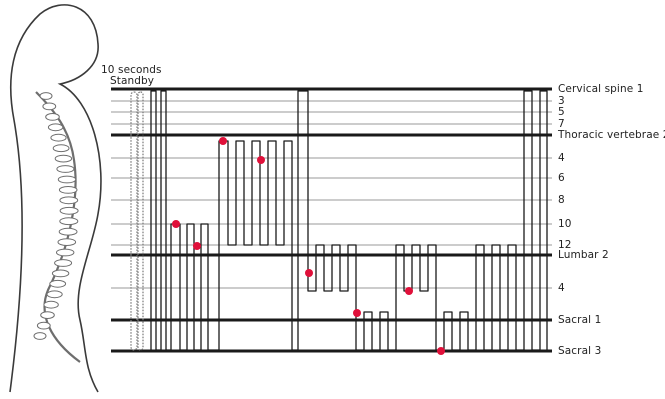  I want to click on standby-label: Standby, so click(132, 81).